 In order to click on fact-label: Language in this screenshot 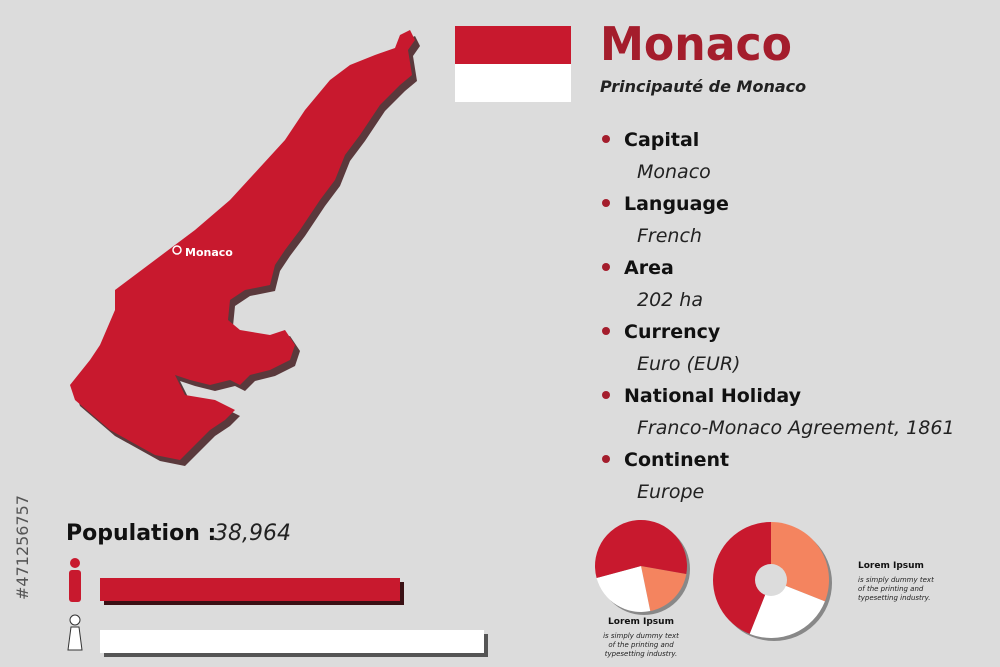, I will do `click(676, 204)`.